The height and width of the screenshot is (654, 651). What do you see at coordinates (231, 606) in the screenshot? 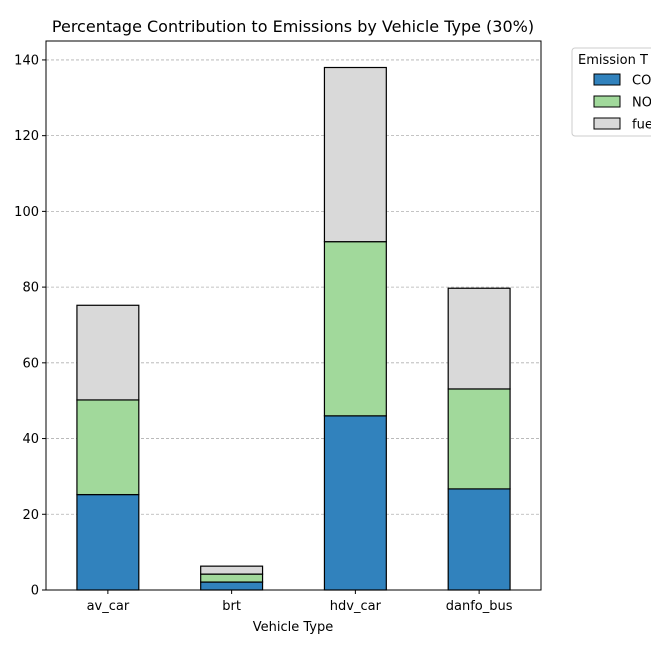
I see `x-tick-label: brt` at bounding box center [231, 606].